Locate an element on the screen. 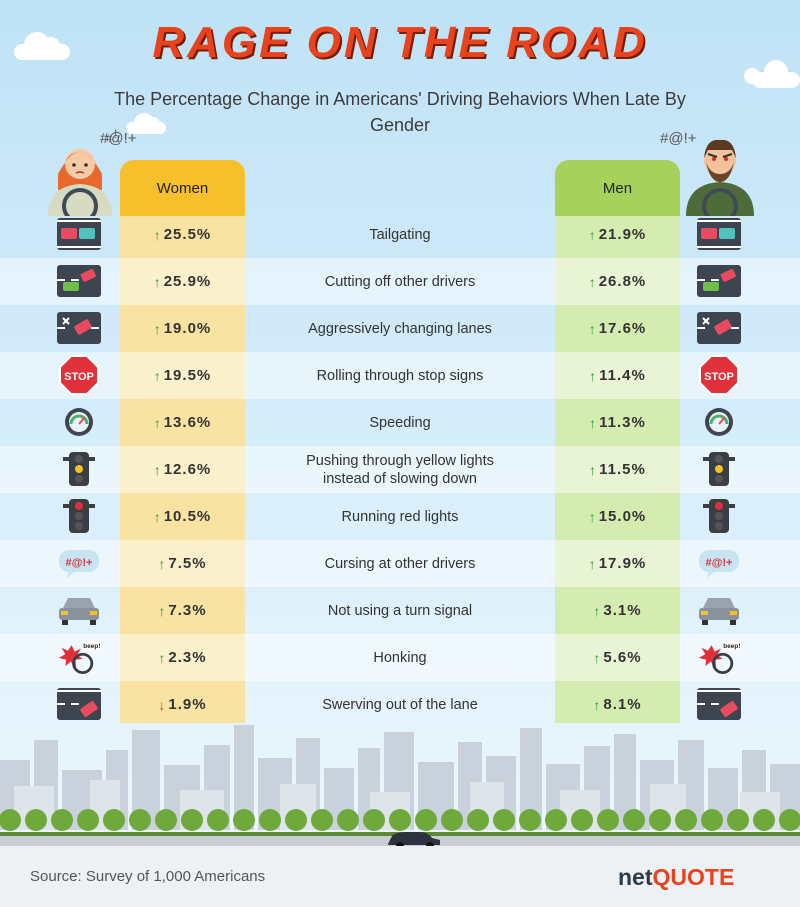 This screenshot has width=800, height=907. women-value: ↑ 25.9% is located at coordinates (182, 281).